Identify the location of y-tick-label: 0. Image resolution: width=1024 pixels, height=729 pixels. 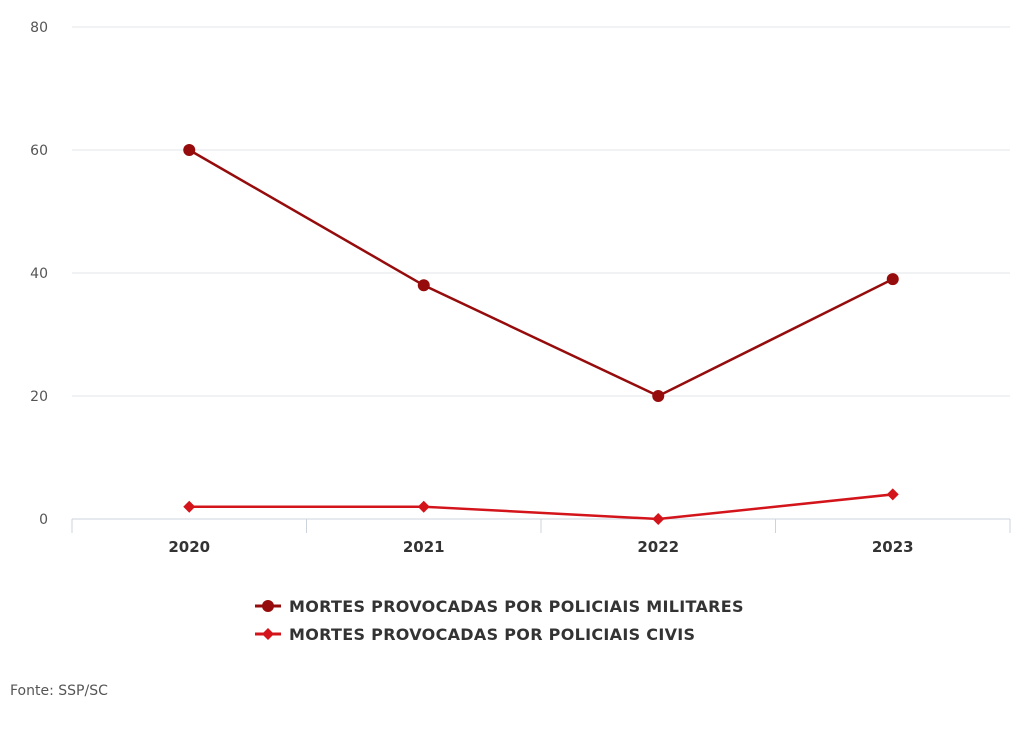
(43, 520).